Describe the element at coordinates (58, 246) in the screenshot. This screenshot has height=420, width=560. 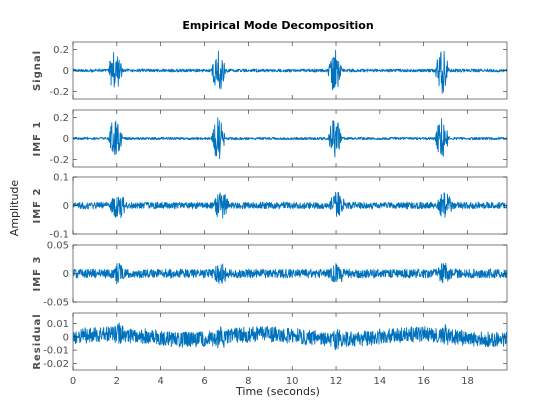
I see `y-tick-label: 0.05` at that location.